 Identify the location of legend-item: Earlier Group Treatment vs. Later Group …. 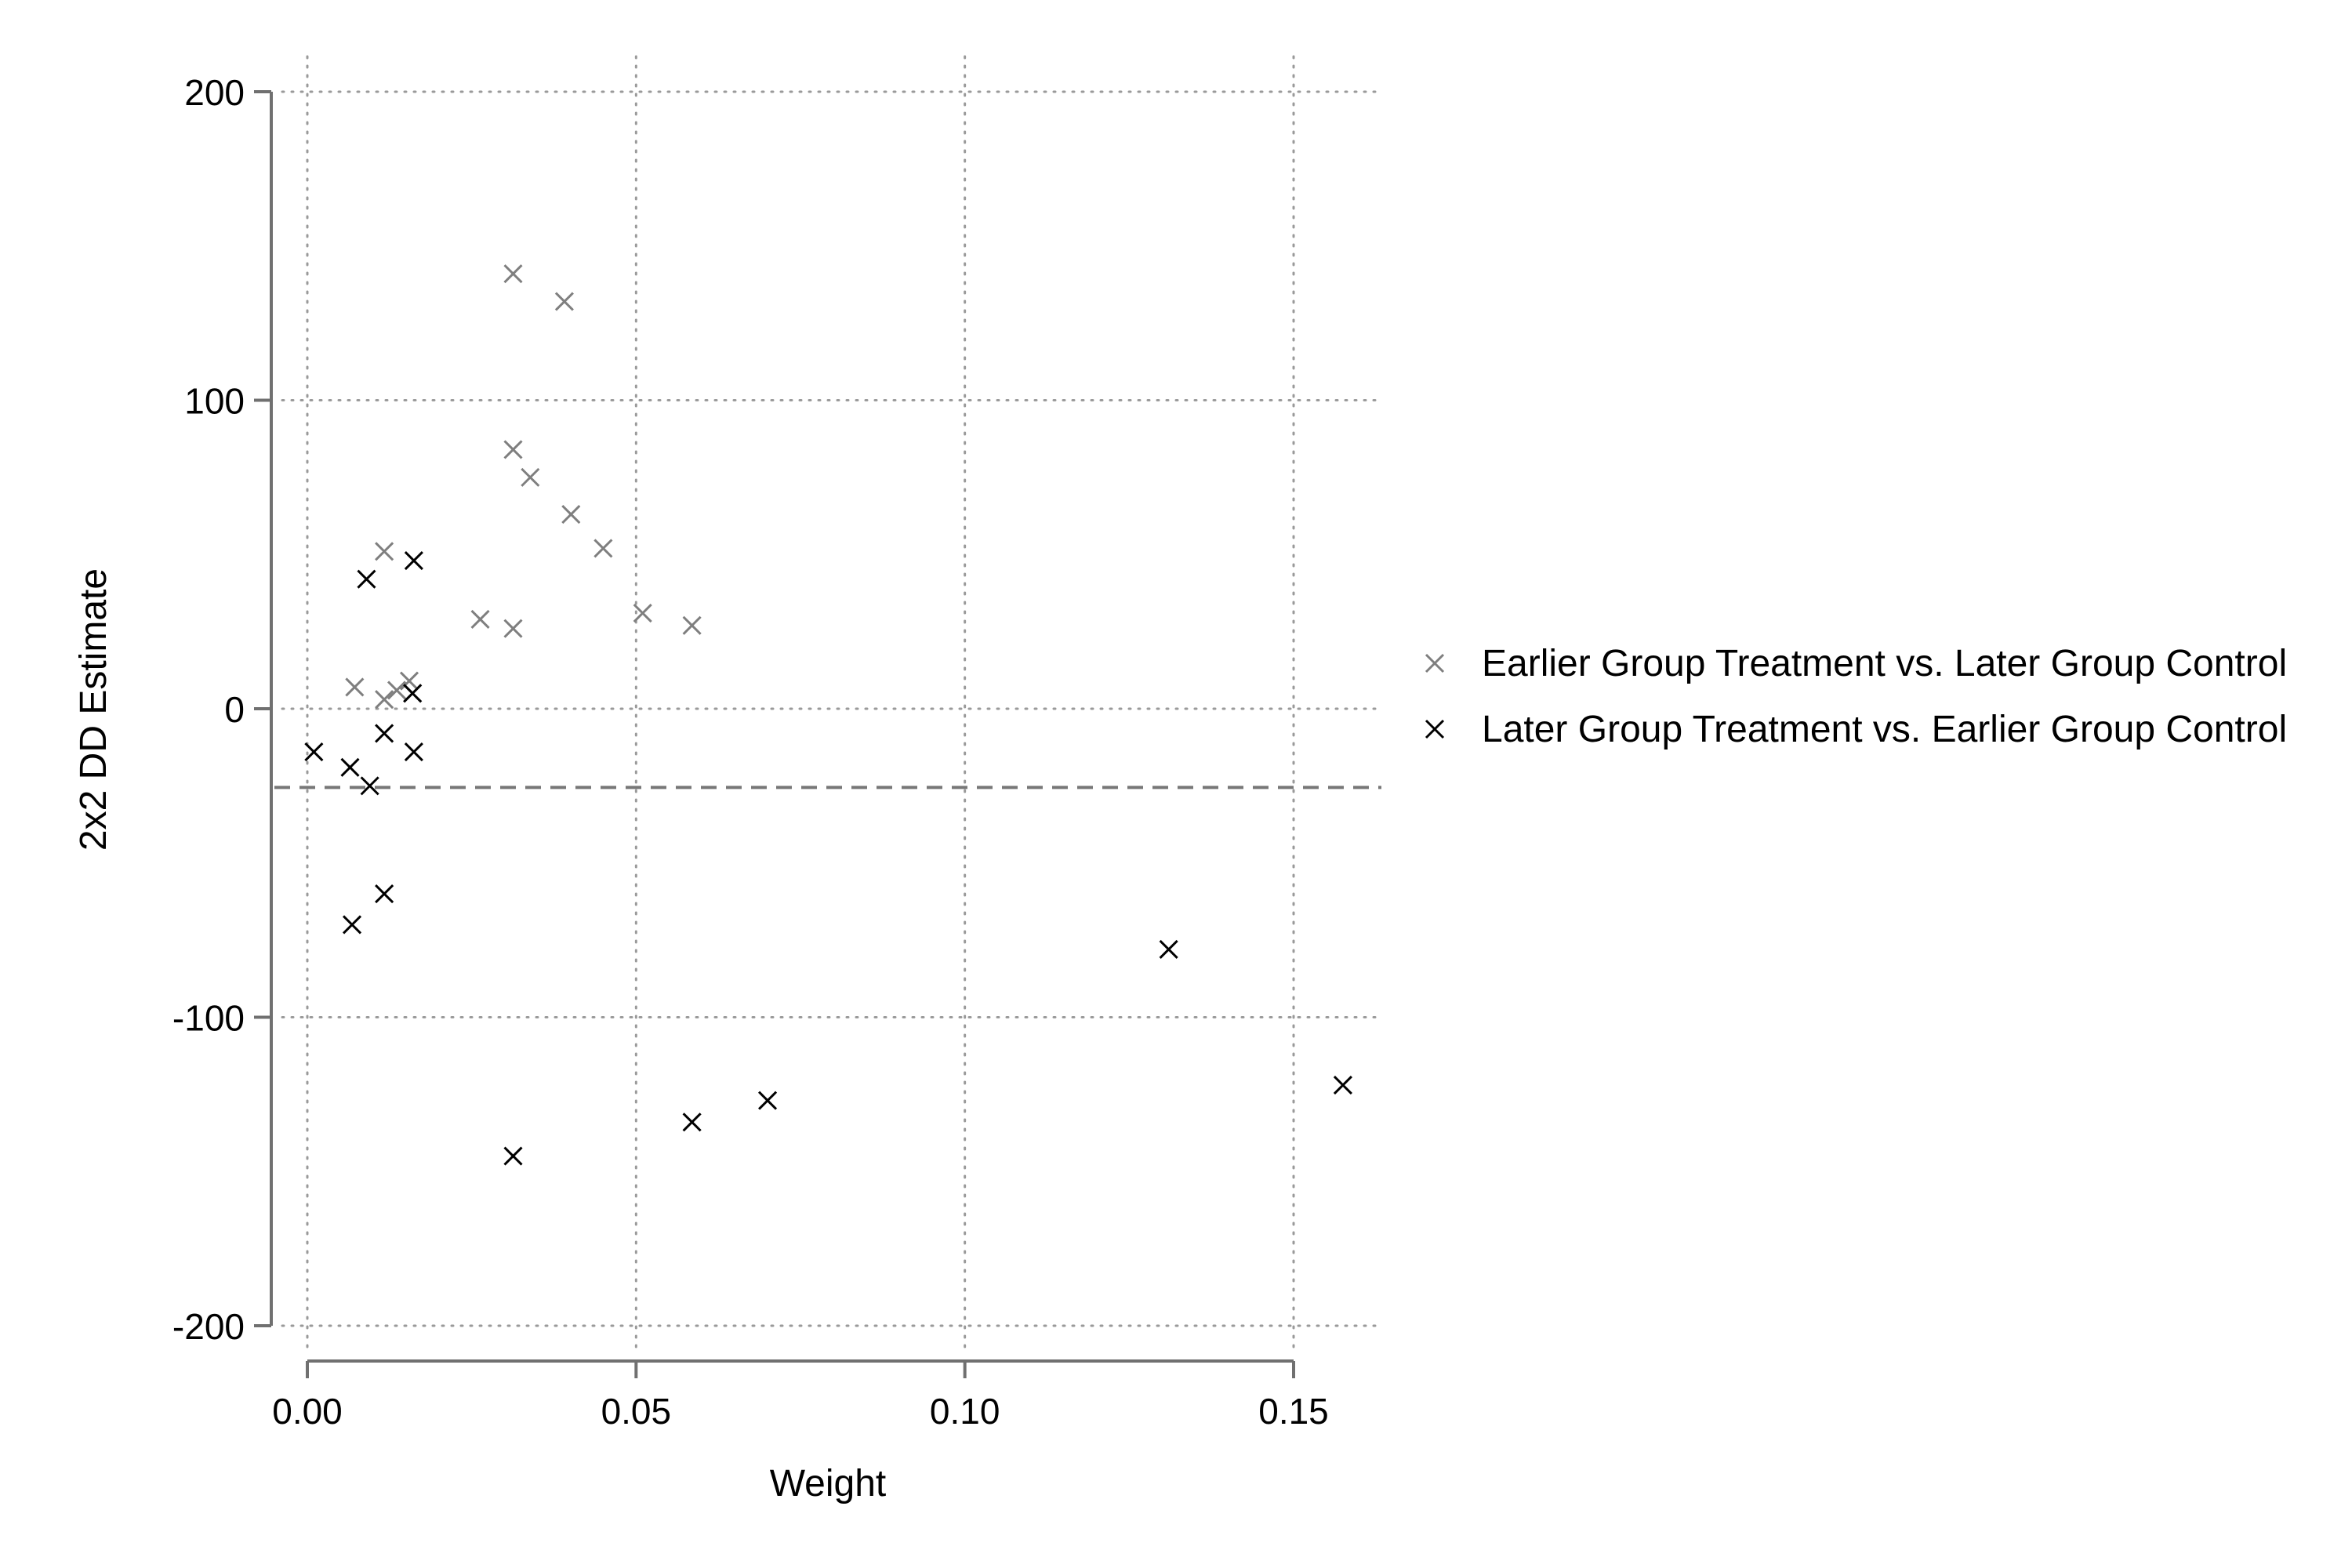
(1856, 663).